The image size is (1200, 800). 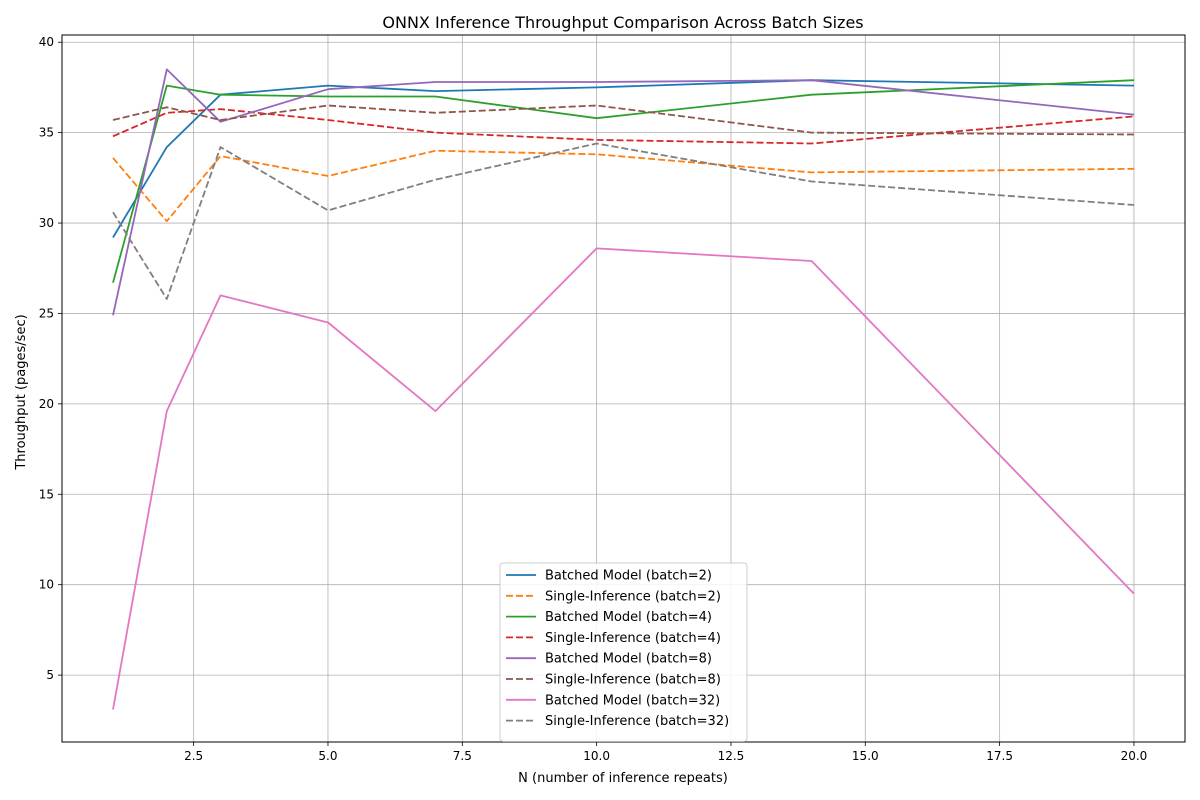 I want to click on x-tick-label: 17.5, so click(x=999, y=756).